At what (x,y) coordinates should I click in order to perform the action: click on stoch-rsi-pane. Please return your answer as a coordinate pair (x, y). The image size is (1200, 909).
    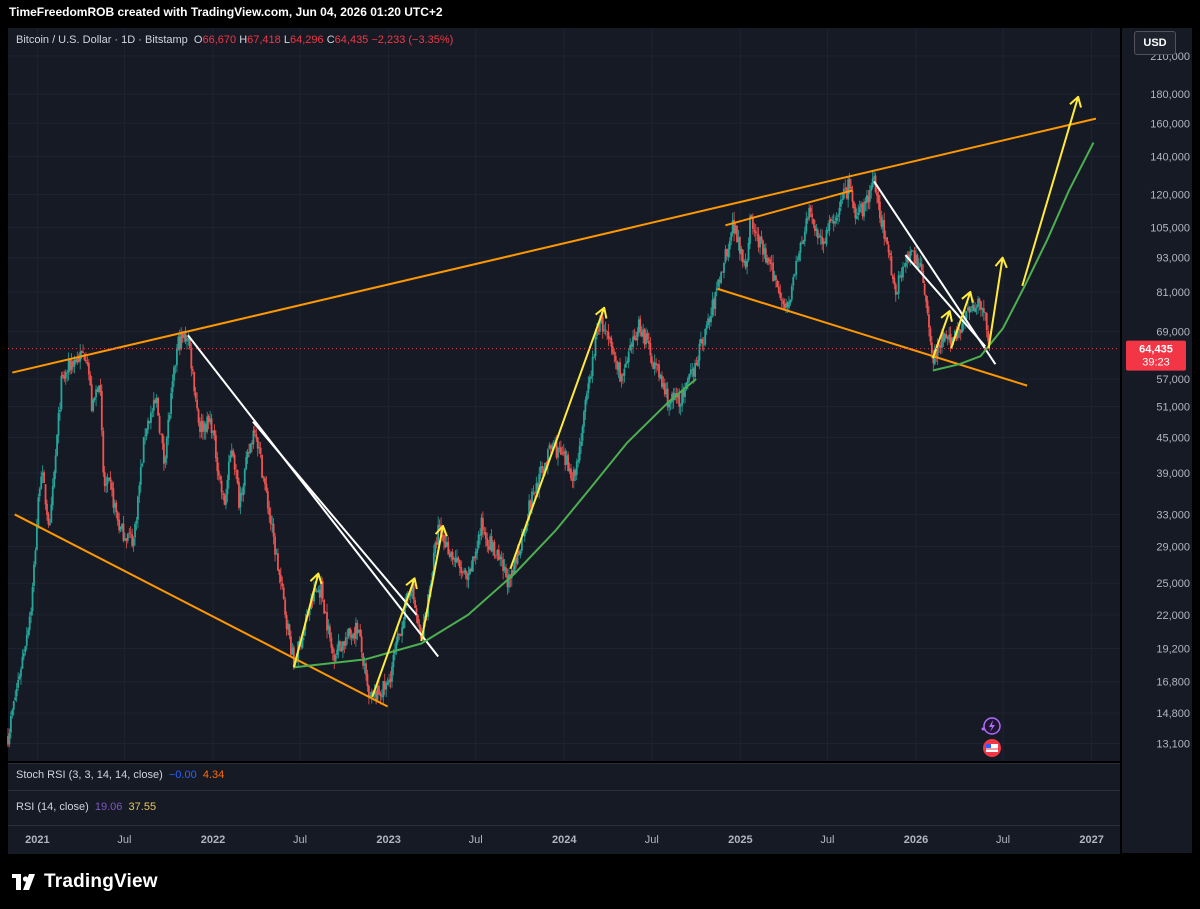
    Looking at the image, I should click on (564, 776).